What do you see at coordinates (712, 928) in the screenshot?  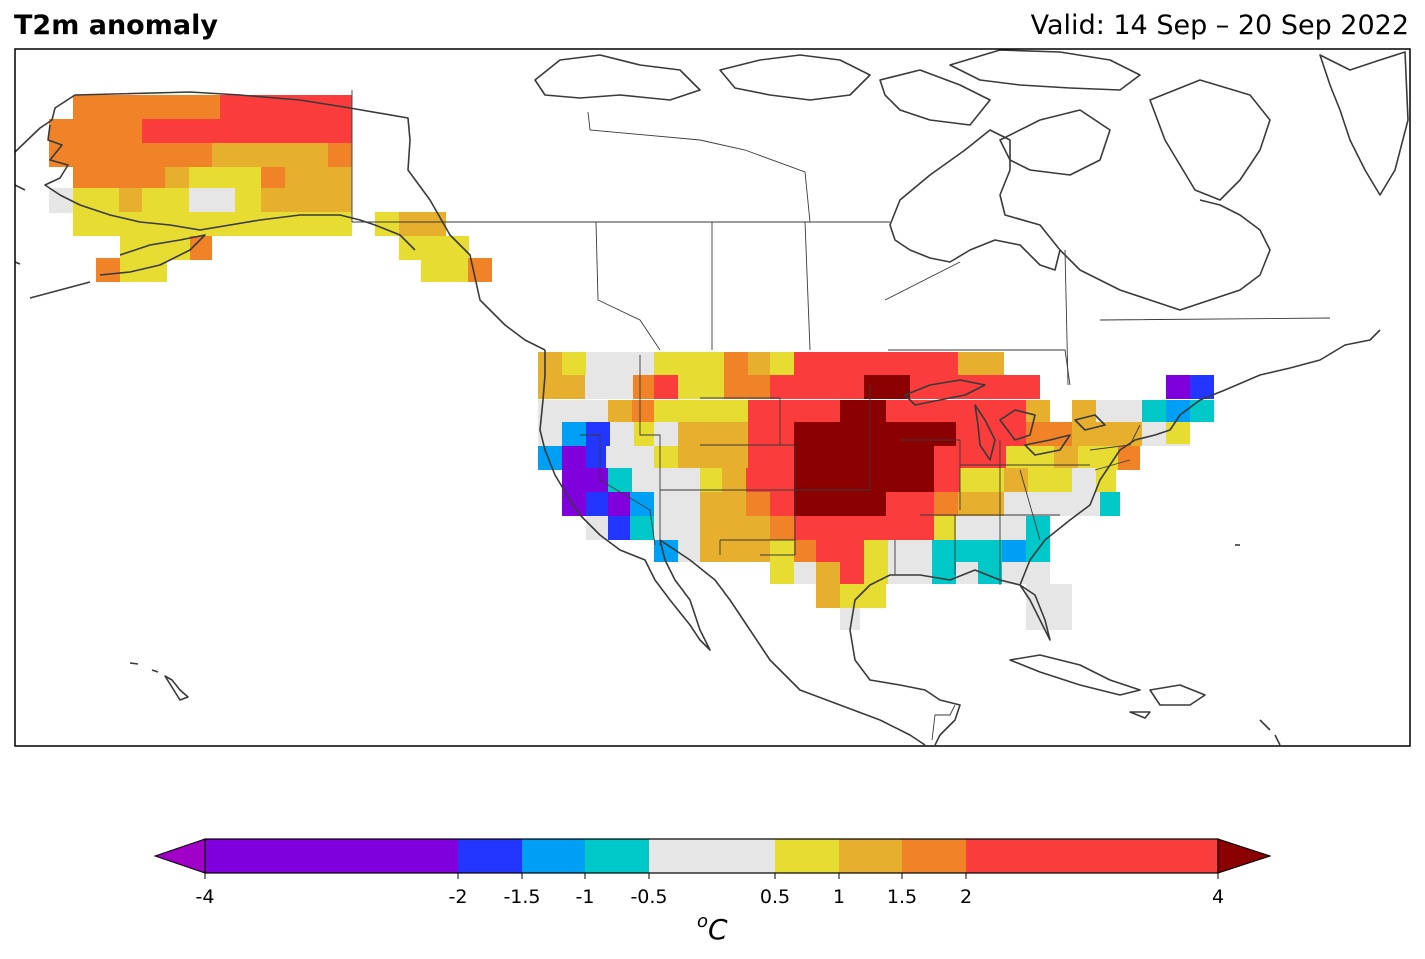 I see `colorbar-unit: oC` at bounding box center [712, 928].